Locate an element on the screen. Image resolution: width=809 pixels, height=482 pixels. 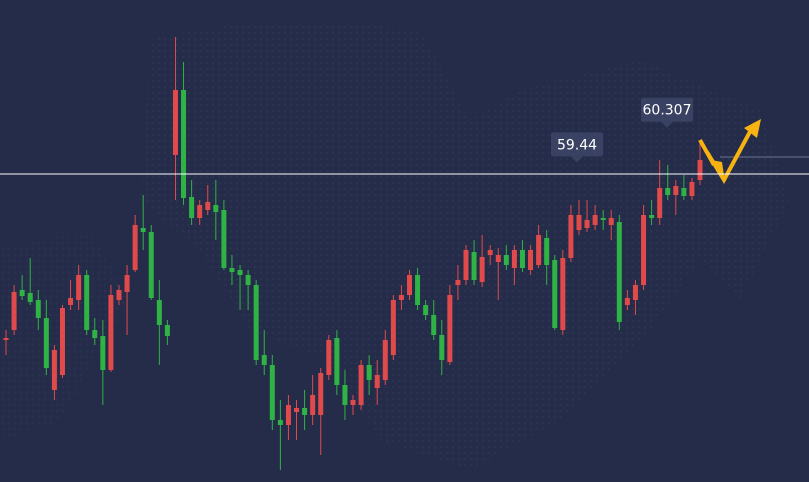
price-label-text: 60.307 is located at coordinates (667, 111).